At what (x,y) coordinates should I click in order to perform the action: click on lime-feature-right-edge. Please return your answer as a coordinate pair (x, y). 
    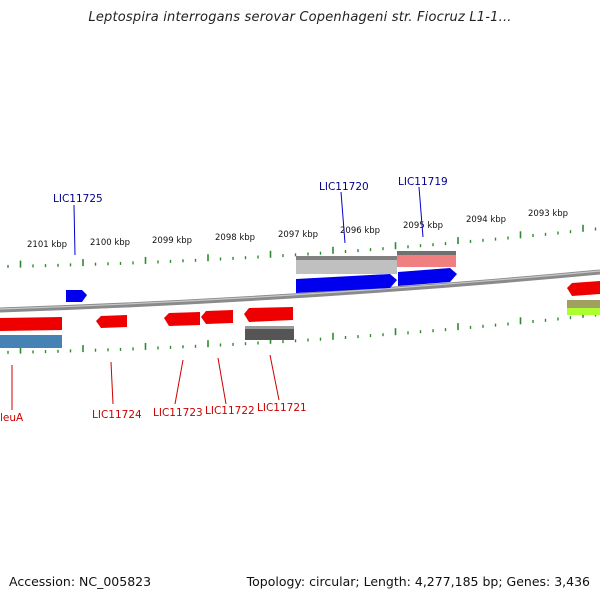
    Looking at the image, I should click on (583, 311).